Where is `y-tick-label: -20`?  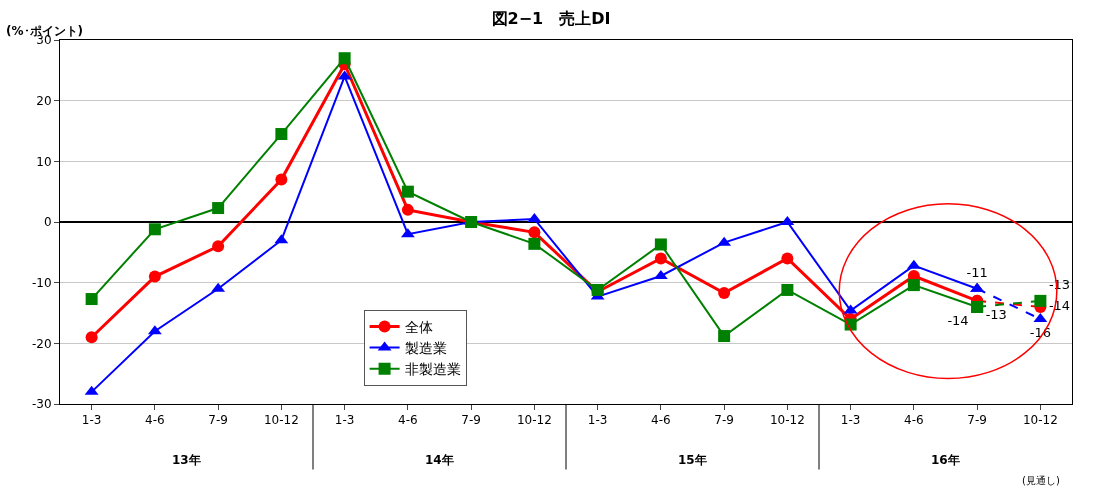 y-tick-label: -20 is located at coordinates (41, 343).